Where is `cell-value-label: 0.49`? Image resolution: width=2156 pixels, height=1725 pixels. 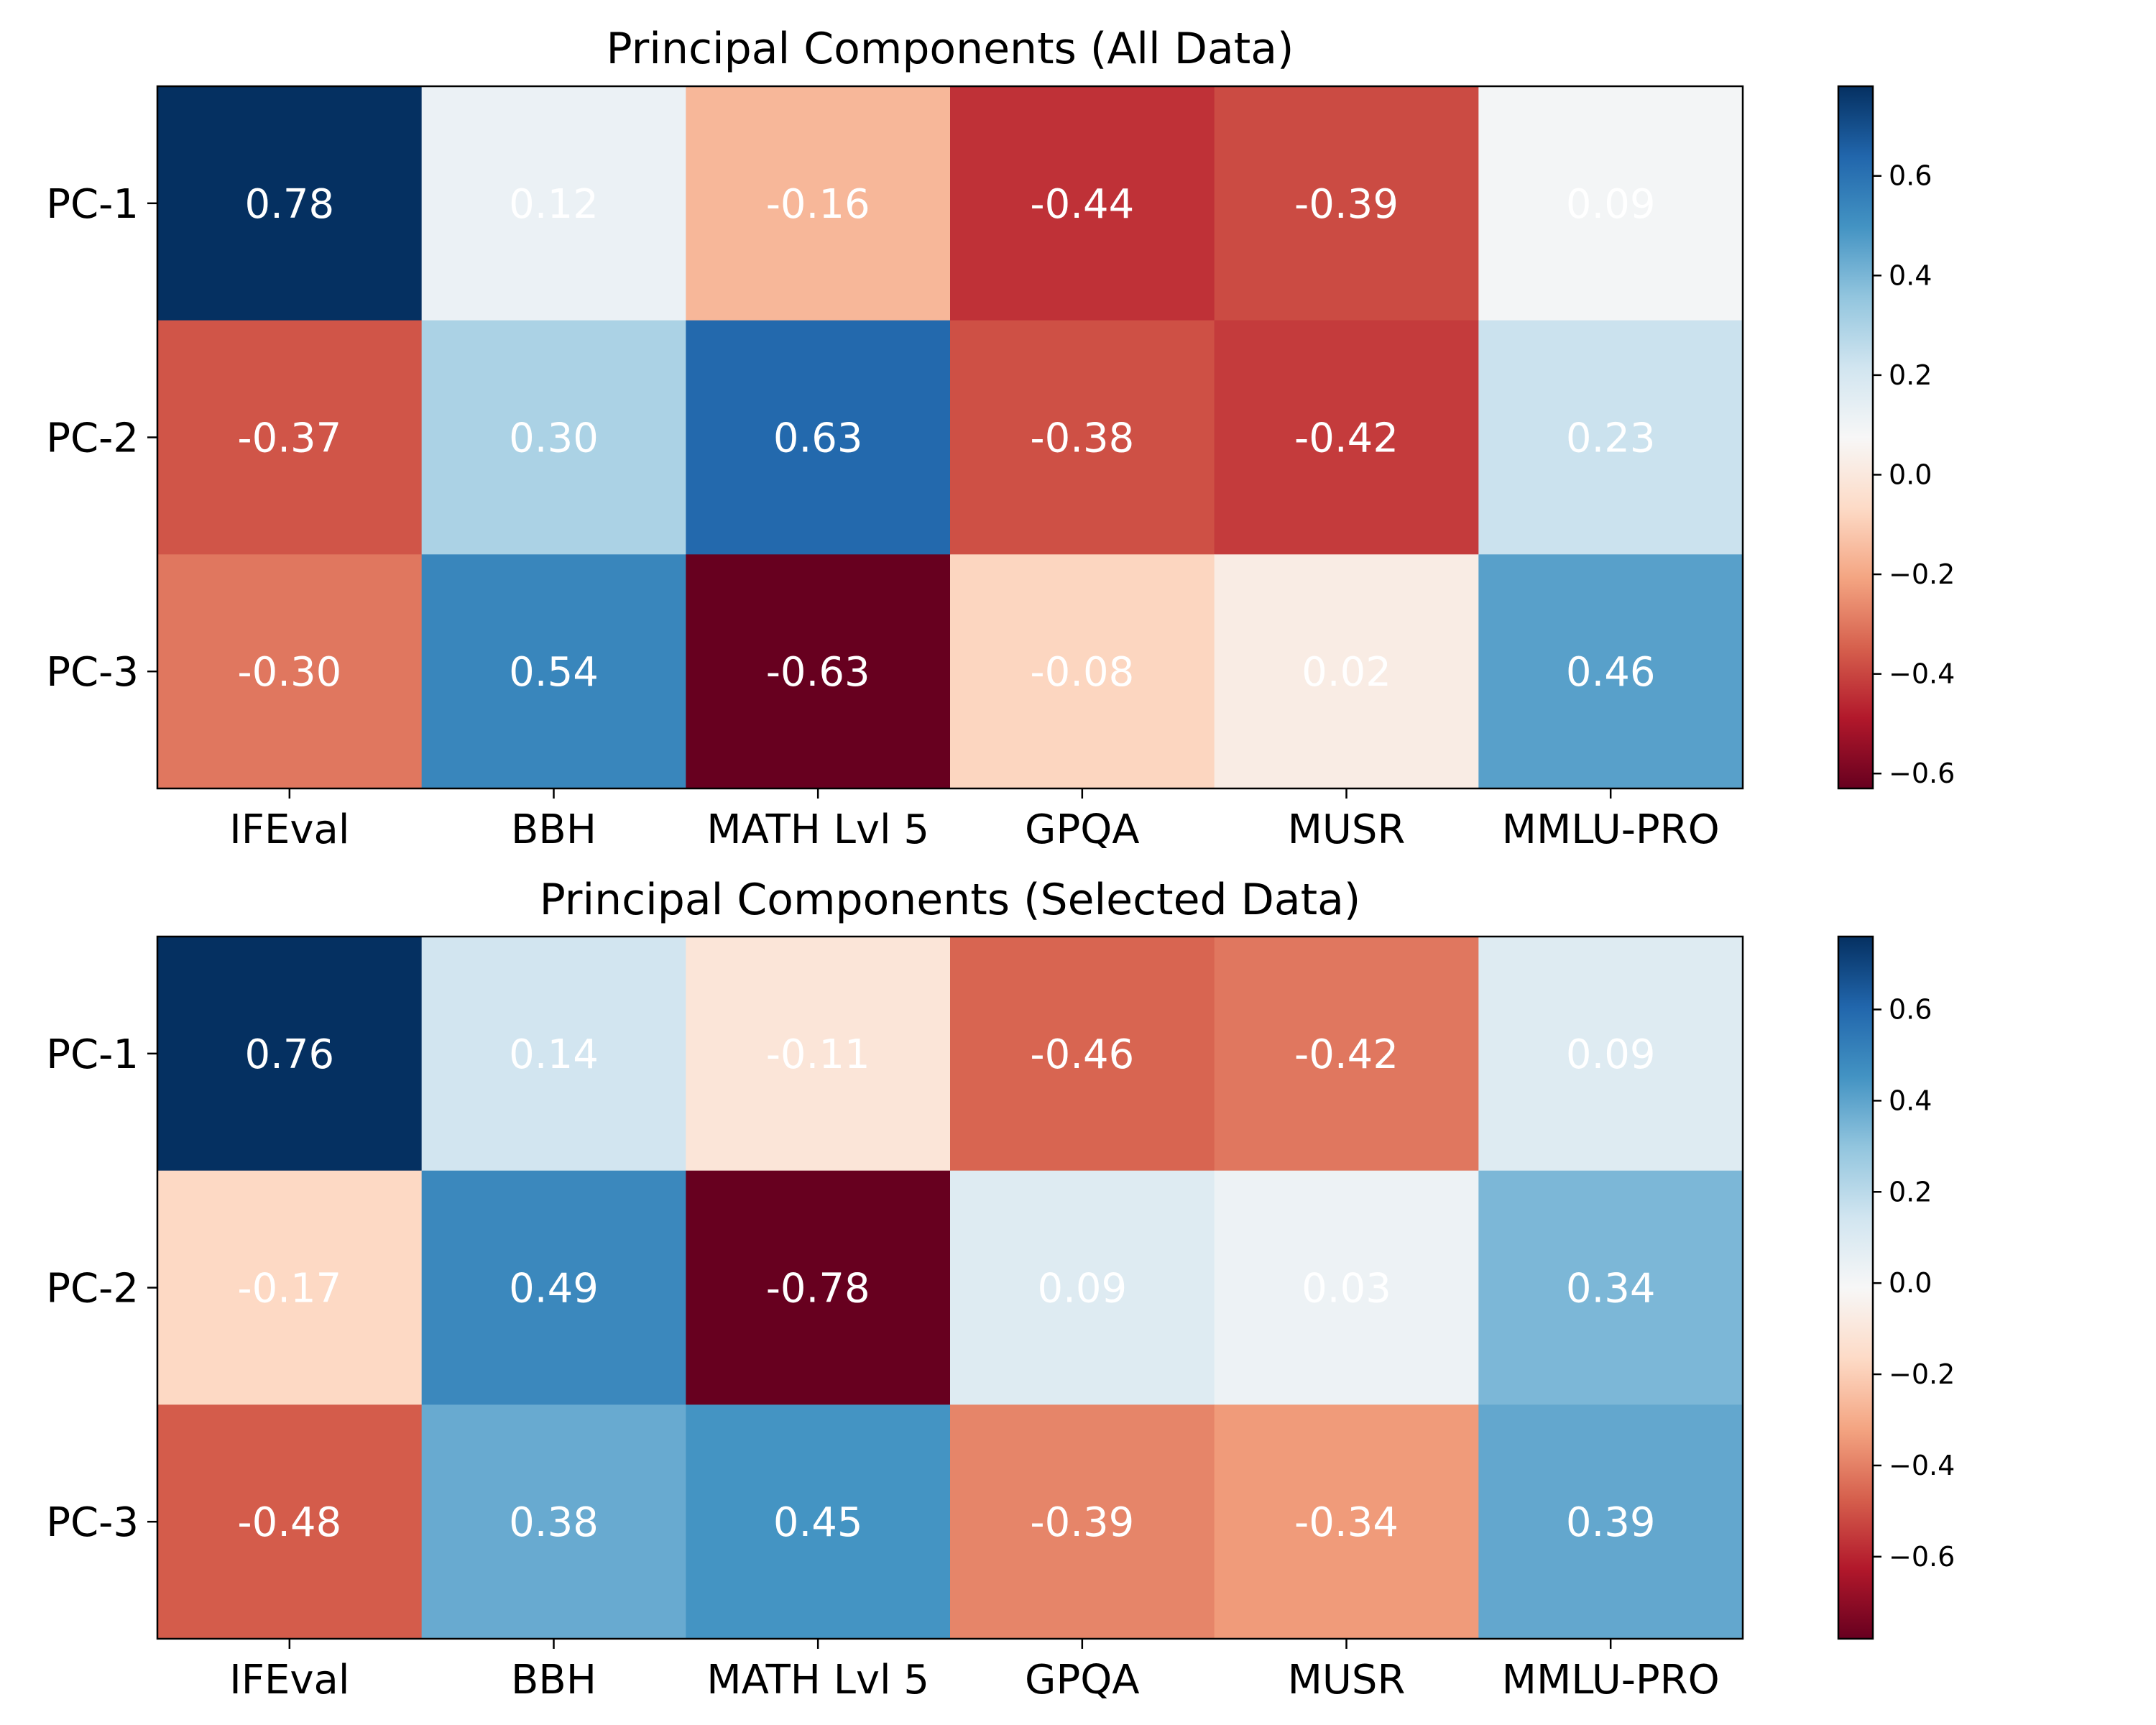 cell-value-label: 0.49 is located at coordinates (554, 1289).